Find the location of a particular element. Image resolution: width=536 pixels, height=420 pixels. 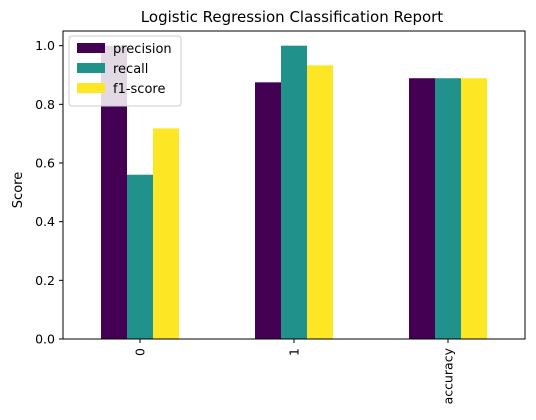

x-ticks: 0 1 accuracy is located at coordinates (294, 371).